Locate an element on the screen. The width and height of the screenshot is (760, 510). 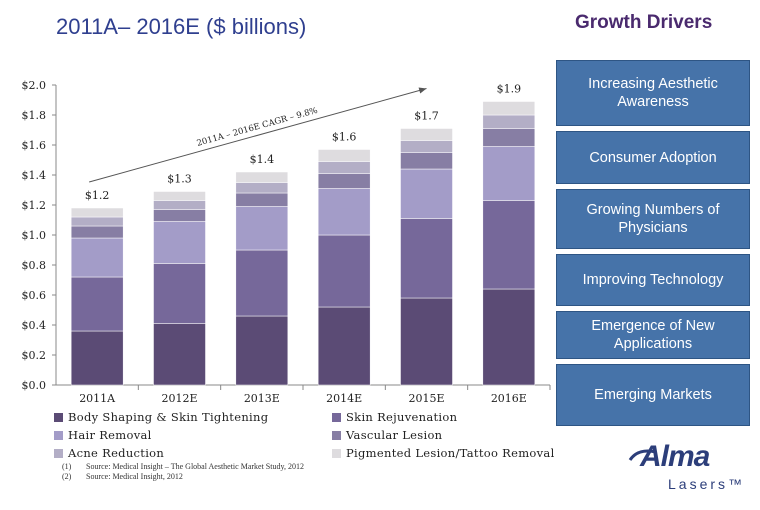
footnote-2: (2) Source: Medical Insight, 2012 is located at coordinates (183, 477).